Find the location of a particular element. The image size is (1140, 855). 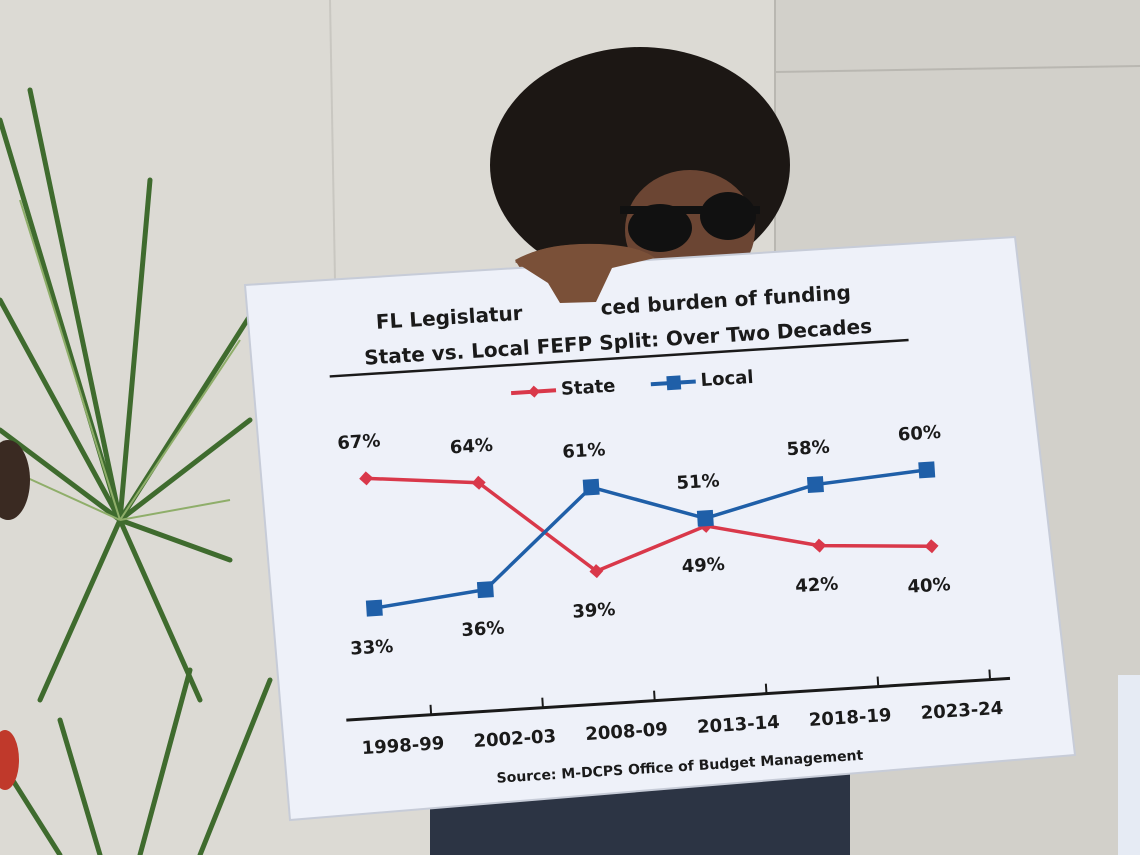

x-tick-label: 2002-03 is located at coordinates (515, 739).